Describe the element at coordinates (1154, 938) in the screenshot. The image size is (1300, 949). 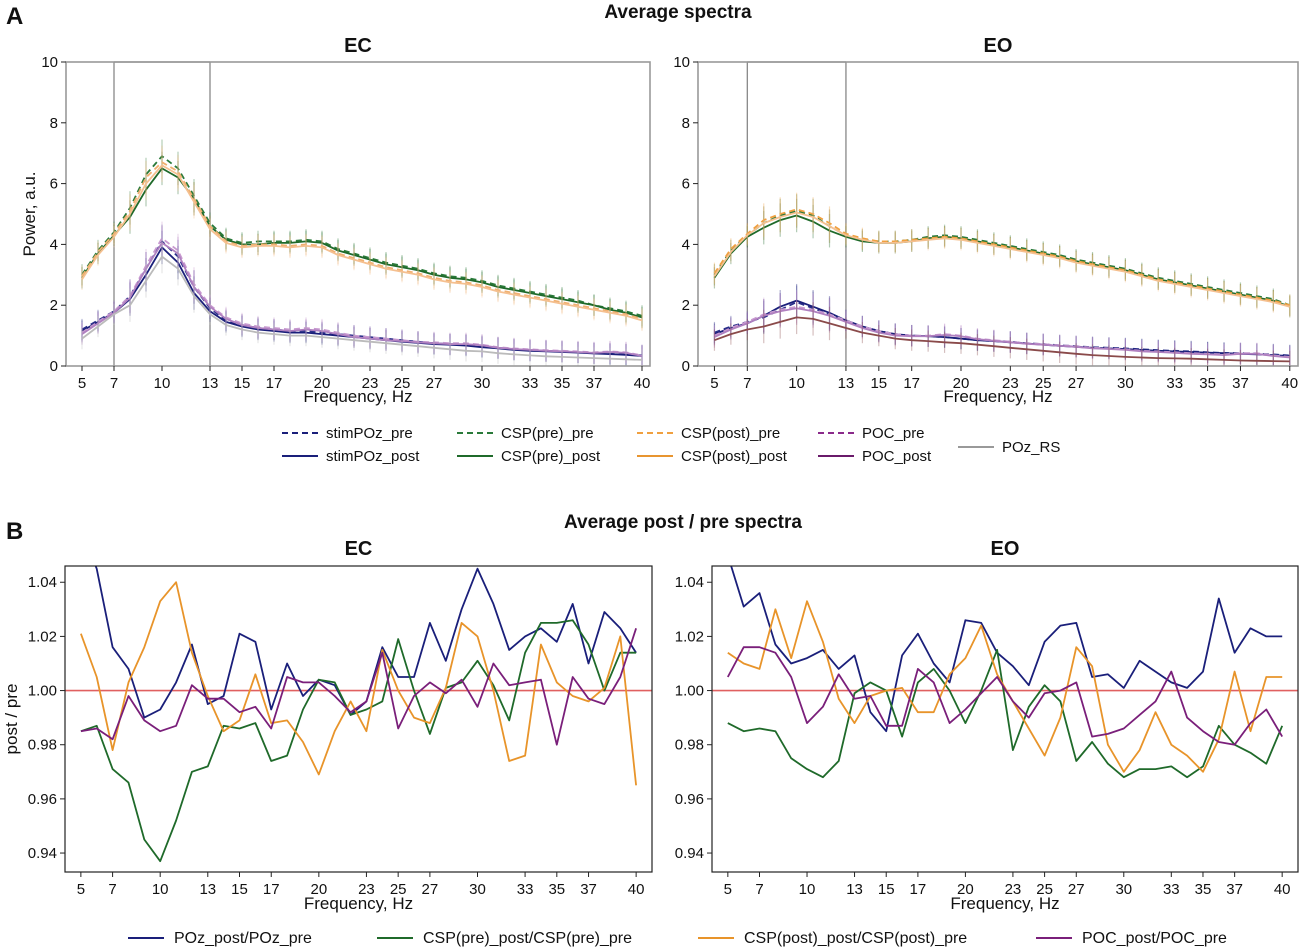
I see `legend-label: POC_post/POC_pre` at that location.